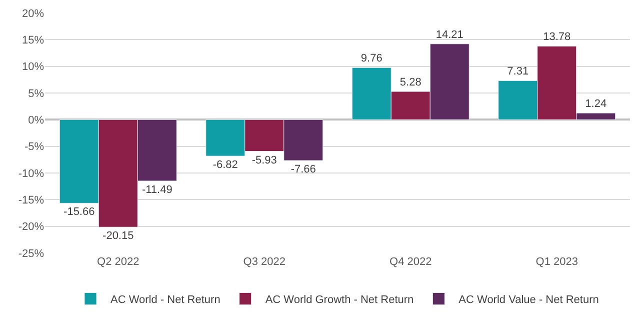 The height and width of the screenshot is (321, 640). Describe the element at coordinates (157, 190) in the screenshot. I see `data-label: -11.49` at that location.